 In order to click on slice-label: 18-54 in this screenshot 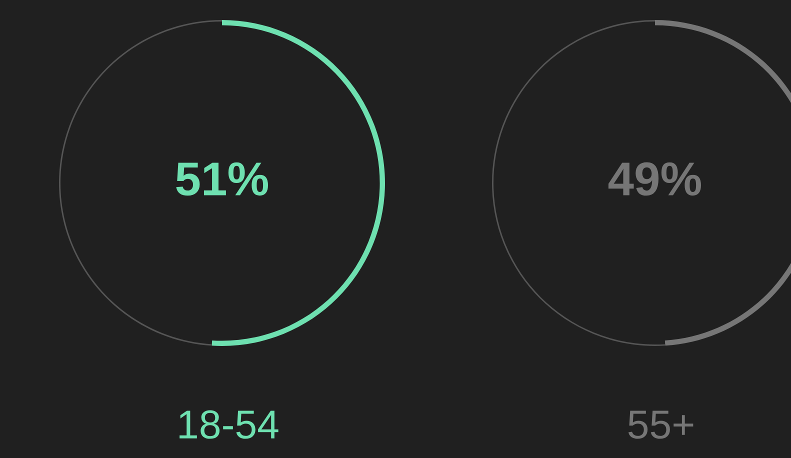, I will do `click(229, 424)`.